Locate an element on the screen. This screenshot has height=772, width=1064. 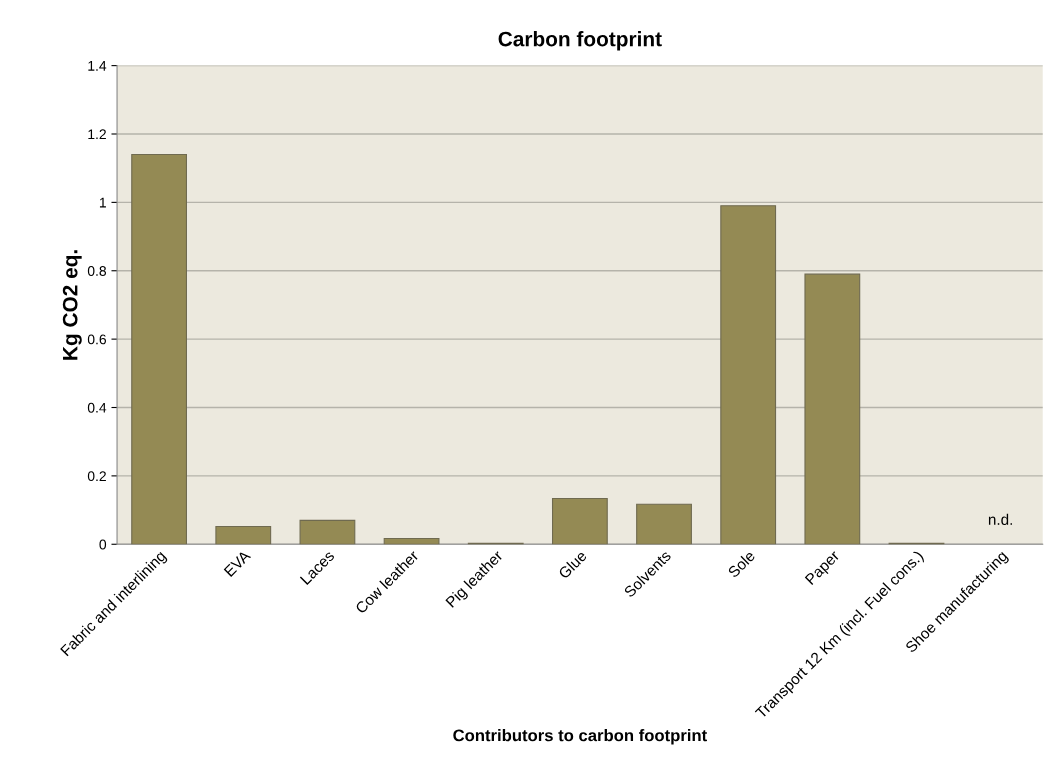
annotation: n.d. is located at coordinates (1000, 519).